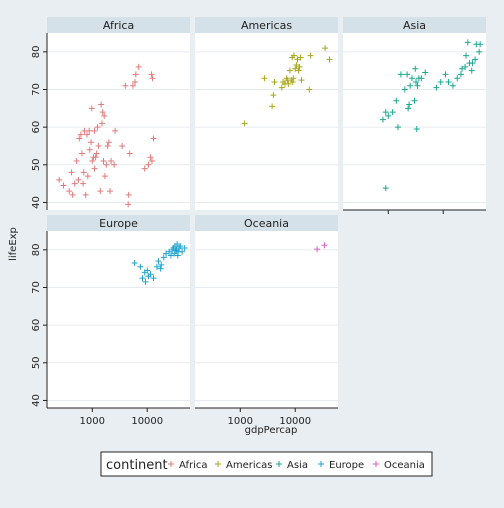  What do you see at coordinates (36, 127) in the screenshot?
I see `y-tick-label: 60` at bounding box center [36, 127].